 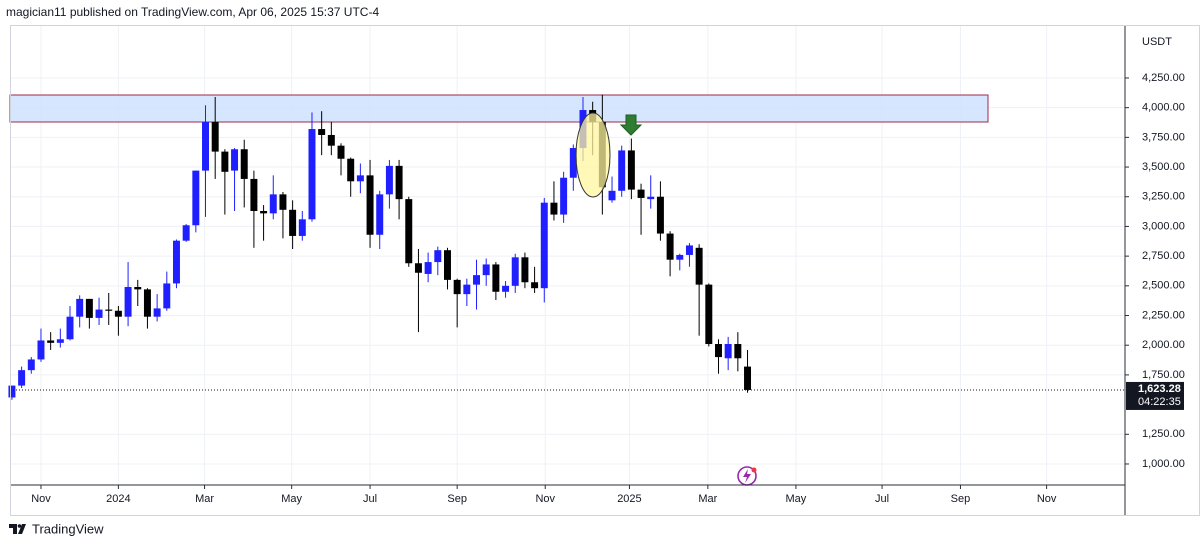 What do you see at coordinates (629, 499) in the screenshot?
I see `x-tick-label: 2025` at bounding box center [629, 499].